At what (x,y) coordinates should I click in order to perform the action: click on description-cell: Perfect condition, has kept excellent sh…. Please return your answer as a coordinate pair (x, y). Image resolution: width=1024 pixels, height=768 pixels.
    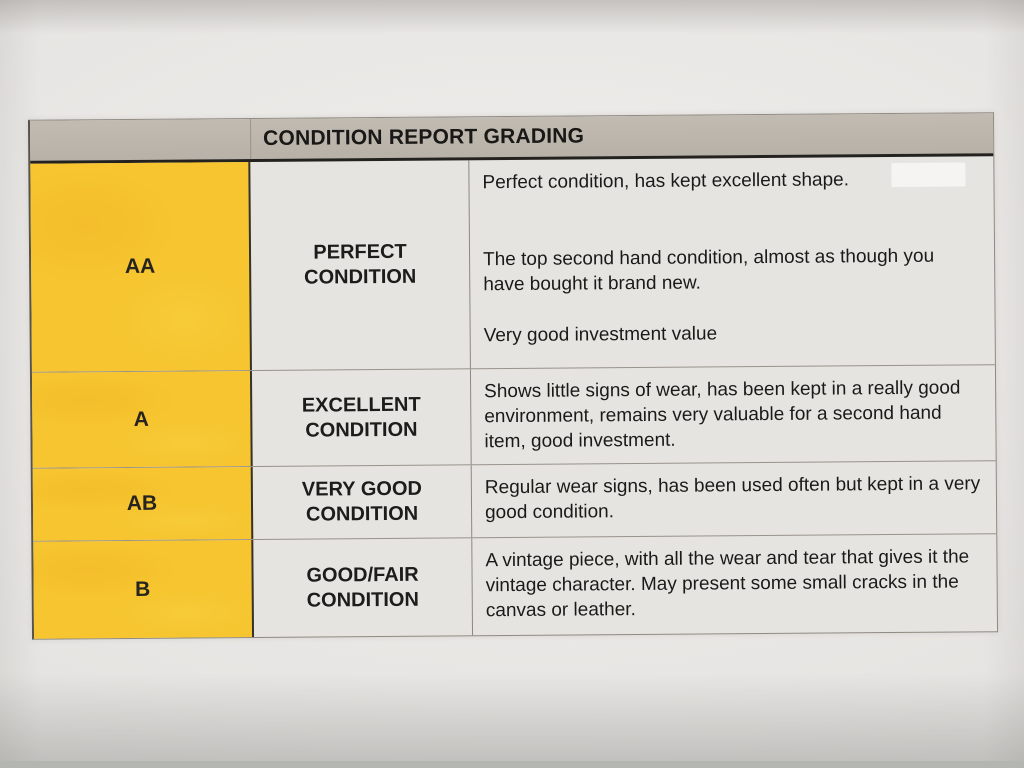
    Looking at the image, I should click on (732, 262).